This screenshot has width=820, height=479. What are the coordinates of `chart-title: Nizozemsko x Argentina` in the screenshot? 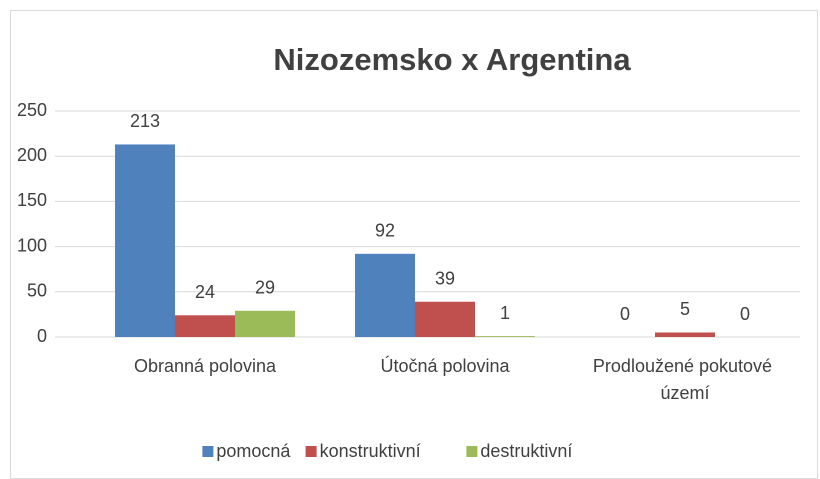 It's located at (452, 59).